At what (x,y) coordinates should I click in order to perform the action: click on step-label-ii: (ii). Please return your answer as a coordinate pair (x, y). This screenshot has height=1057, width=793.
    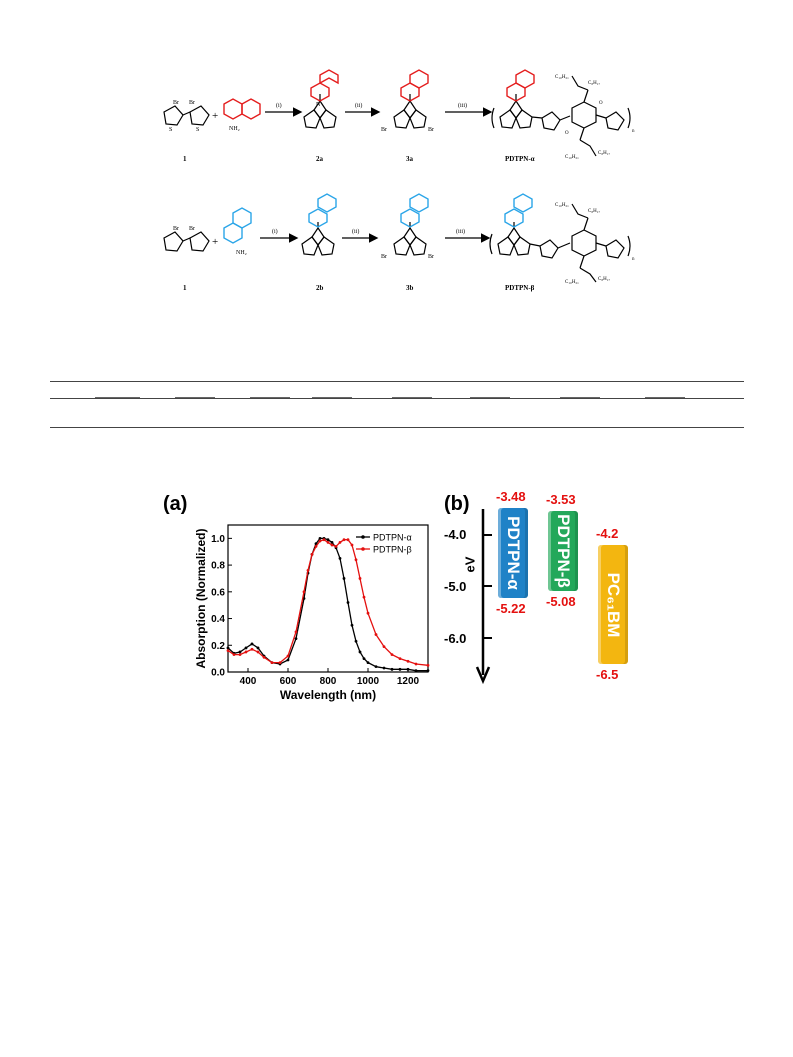
    Looking at the image, I should click on (358, 105).